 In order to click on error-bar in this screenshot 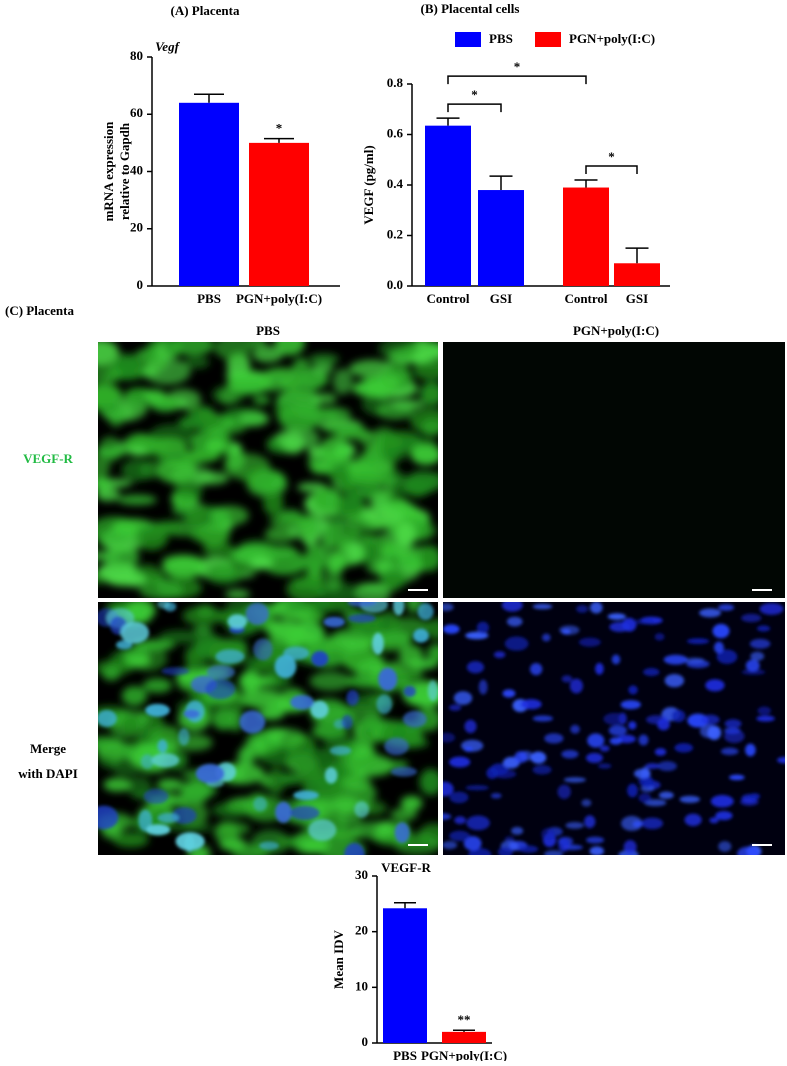, I will do `click(448, 121)`.